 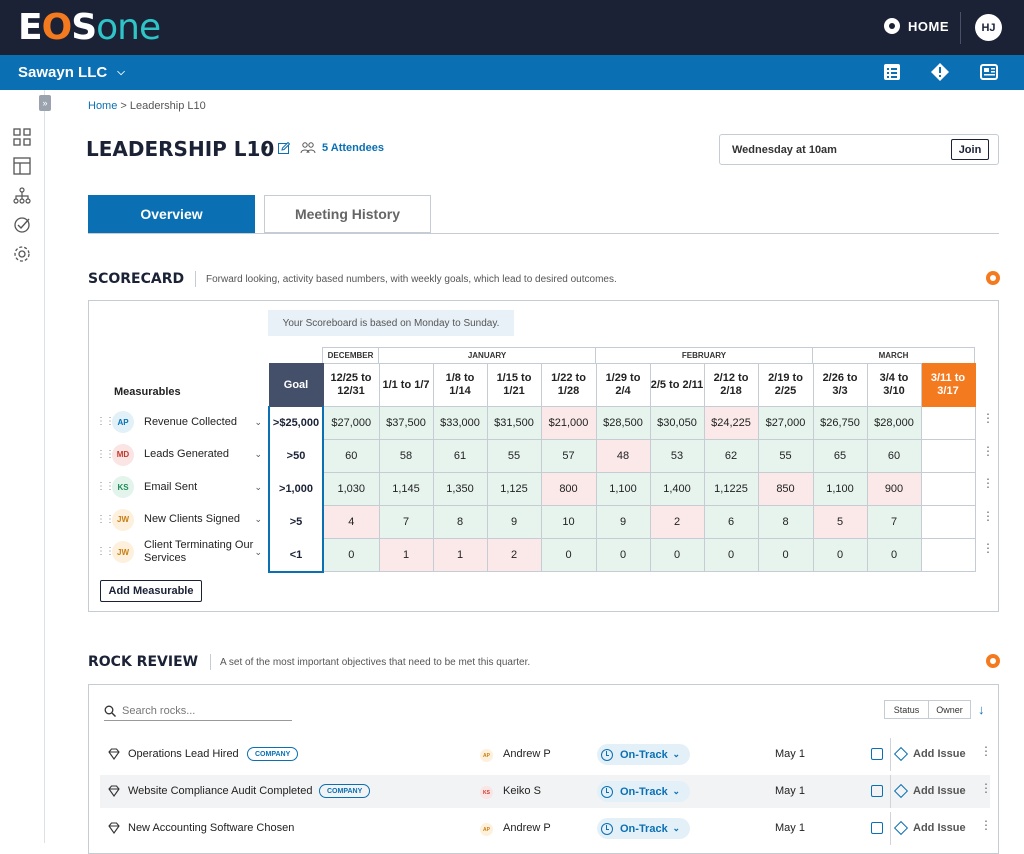 I want to click on measurable-label-row: ⋮⋮ JW Client Terminating Our Services ⌄, so click(x=182, y=552).